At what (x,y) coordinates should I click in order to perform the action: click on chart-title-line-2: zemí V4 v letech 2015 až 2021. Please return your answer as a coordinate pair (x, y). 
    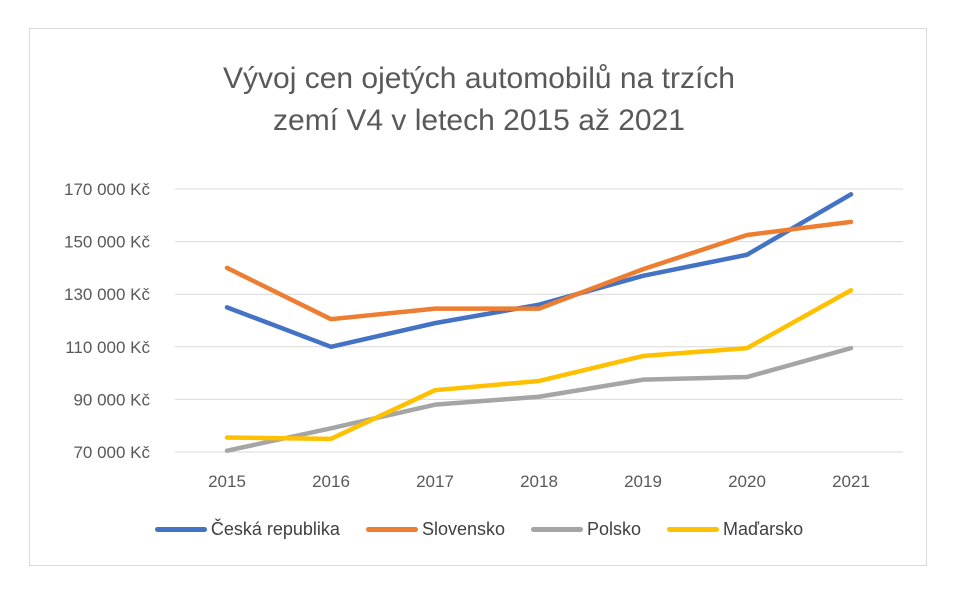
    Looking at the image, I should click on (479, 120).